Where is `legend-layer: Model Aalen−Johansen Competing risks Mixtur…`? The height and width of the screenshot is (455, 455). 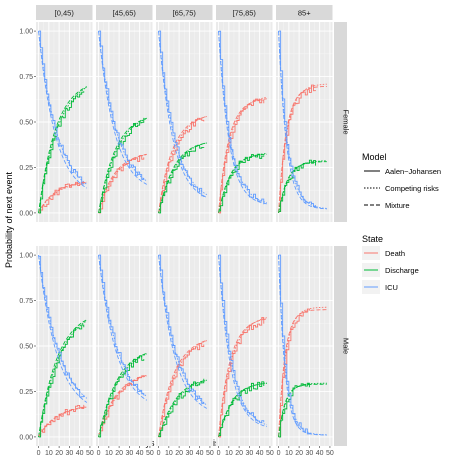 legend-layer: Model Aalen−Johansen Competing risks Mixtur… is located at coordinates (401, 223).